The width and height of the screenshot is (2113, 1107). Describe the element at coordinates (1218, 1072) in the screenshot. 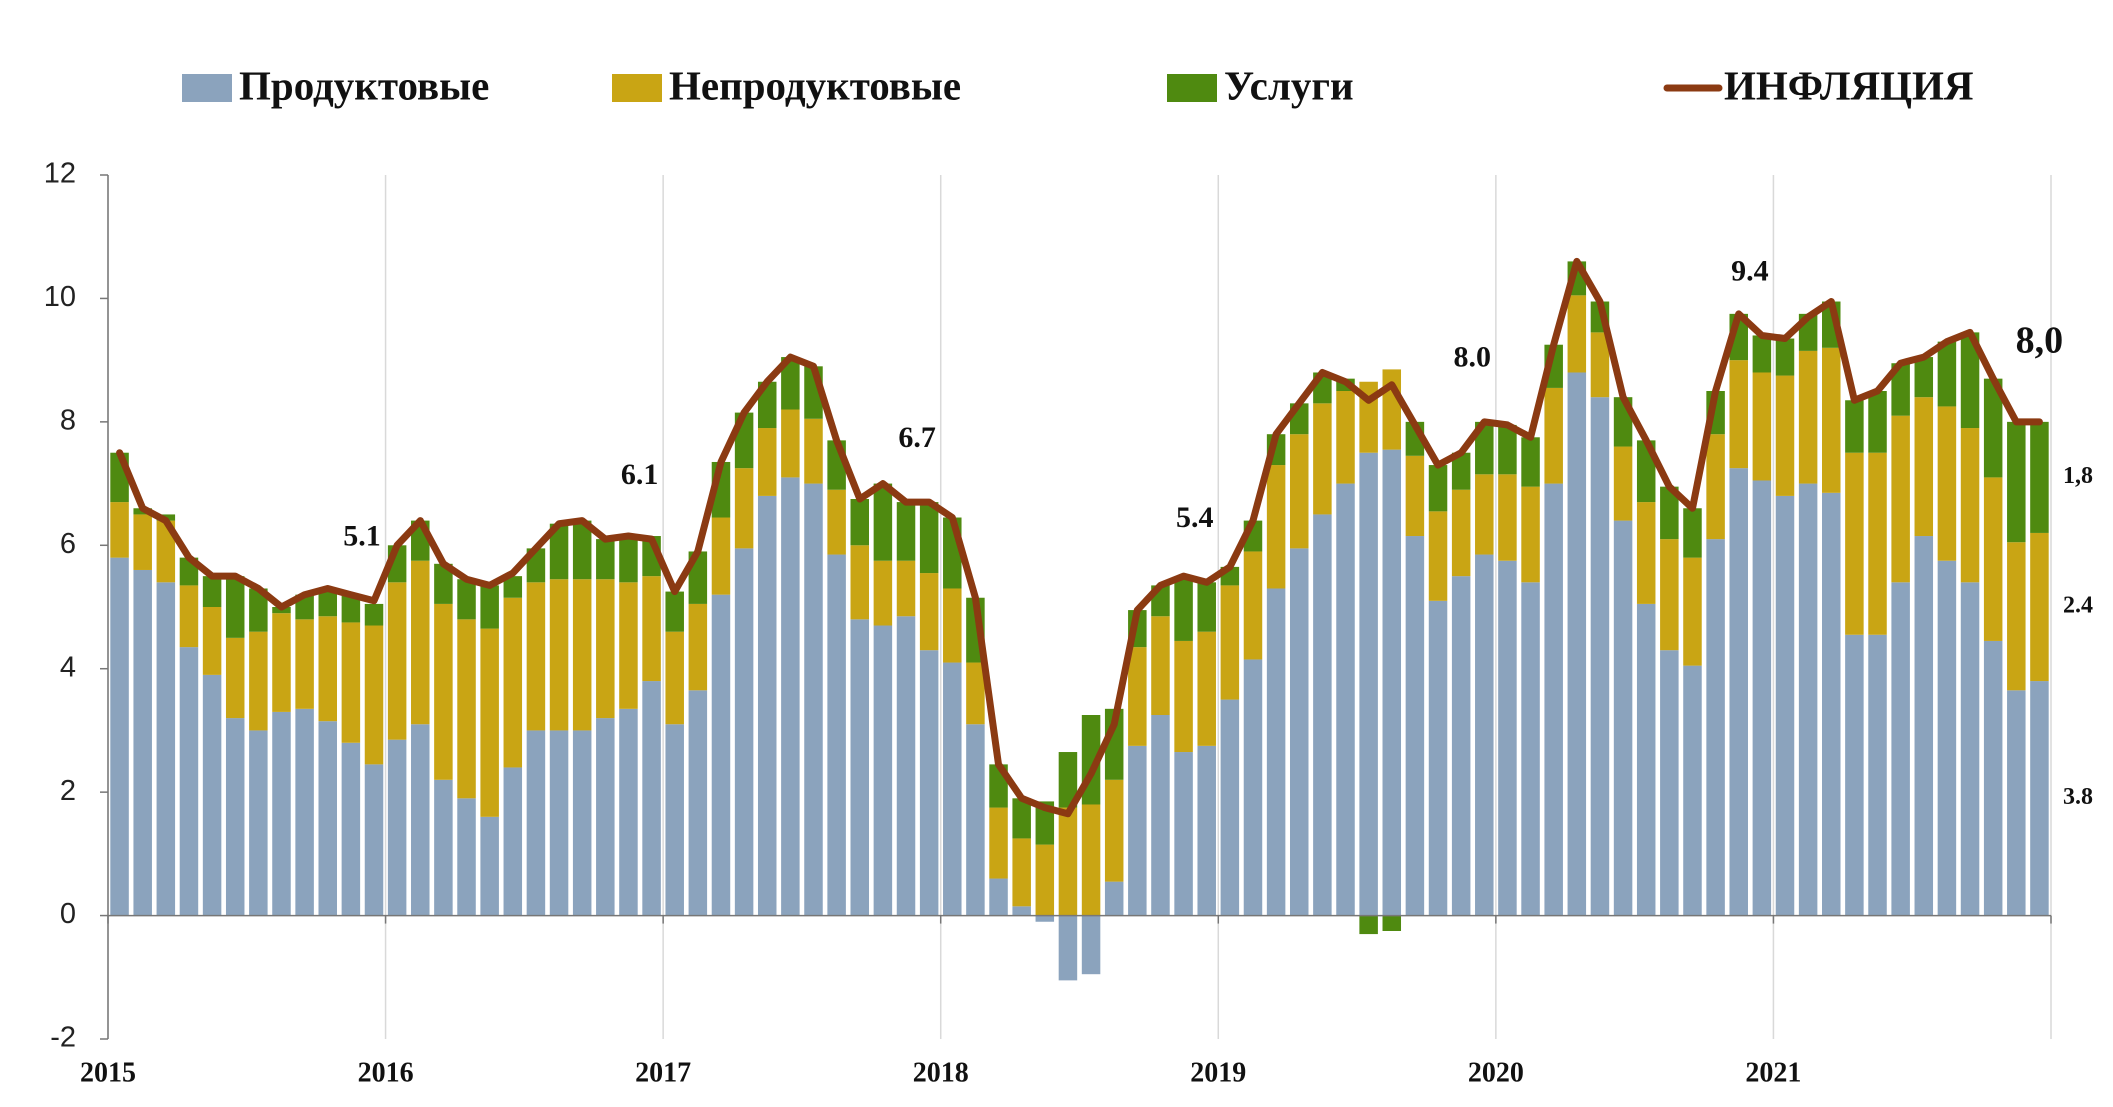

I see `x-tick-label: 2019` at that location.